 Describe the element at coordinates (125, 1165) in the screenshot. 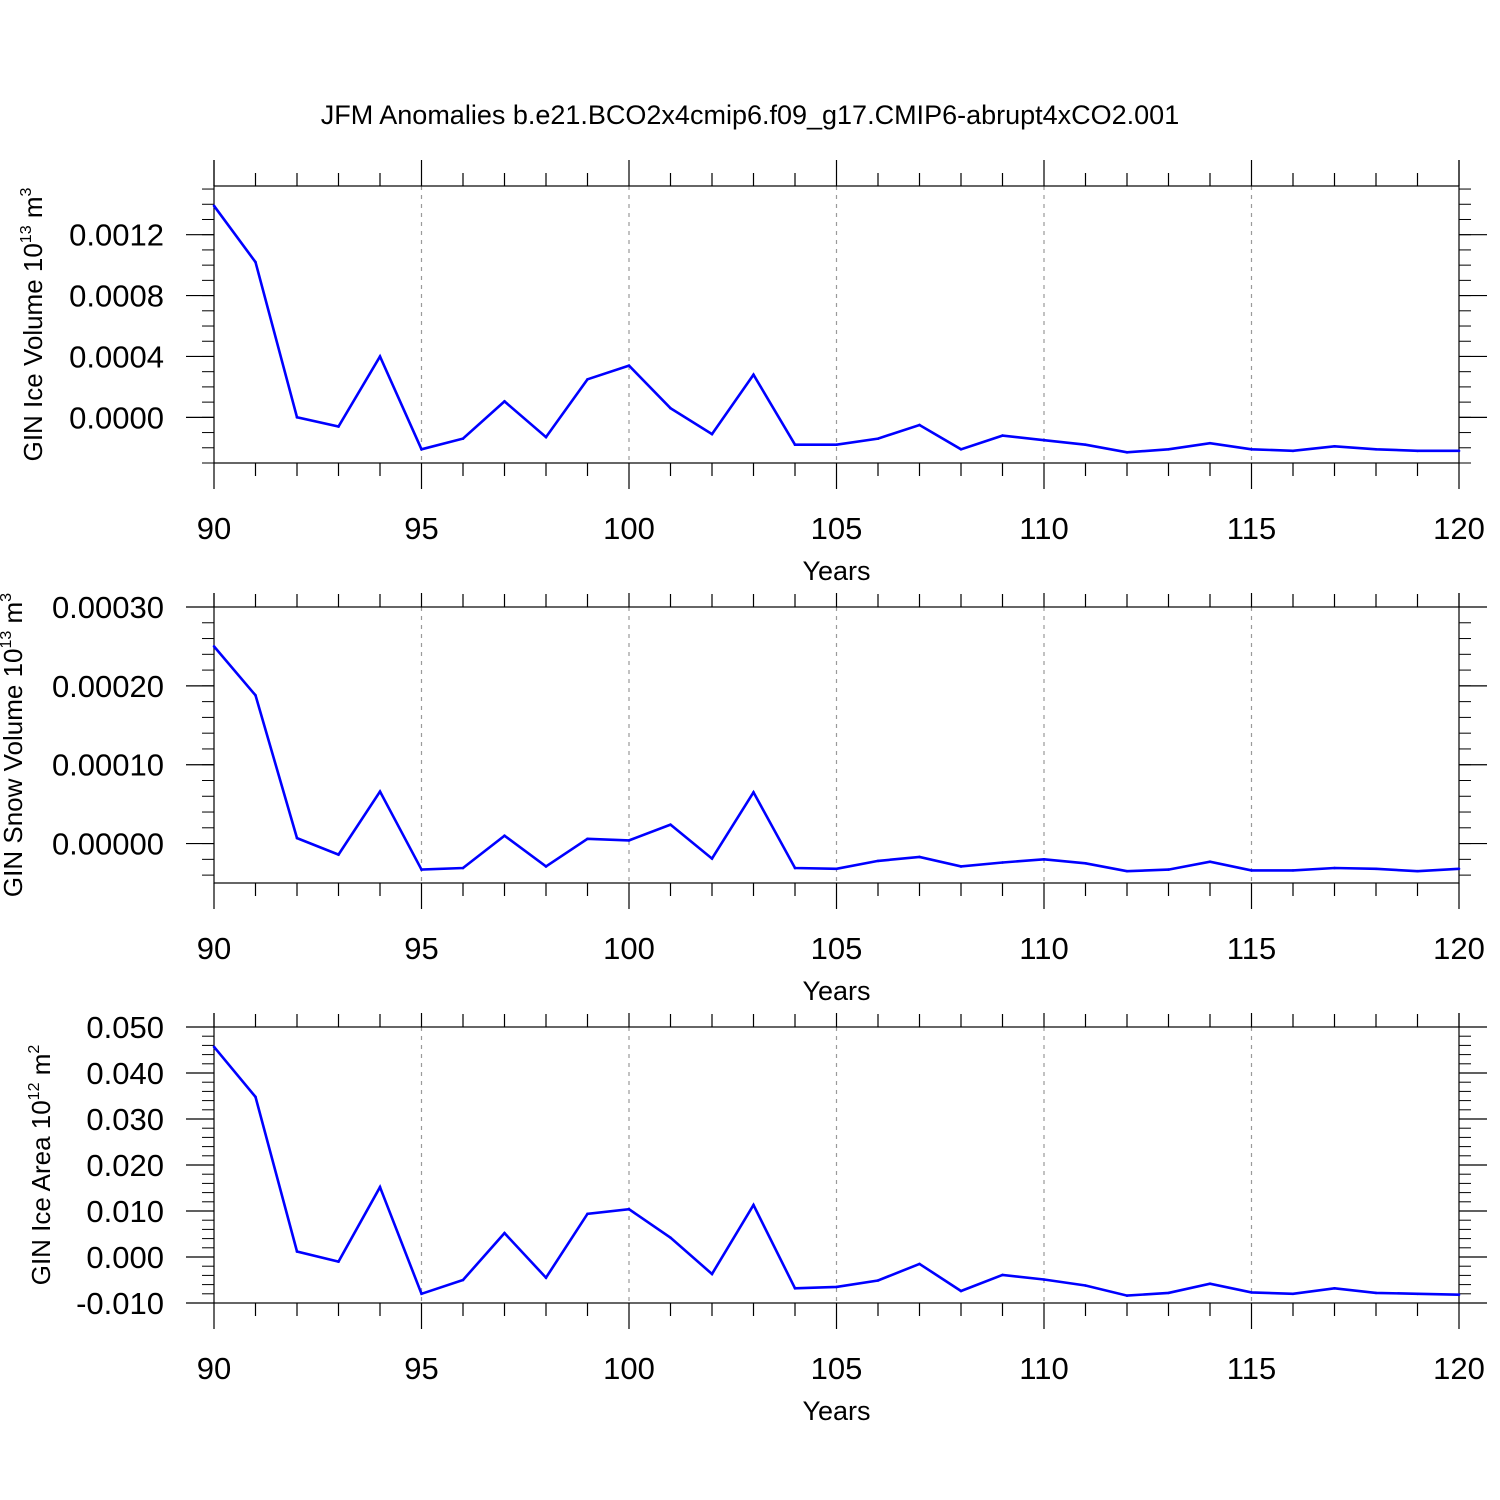

I see `y-tick-label: 0.020` at that location.